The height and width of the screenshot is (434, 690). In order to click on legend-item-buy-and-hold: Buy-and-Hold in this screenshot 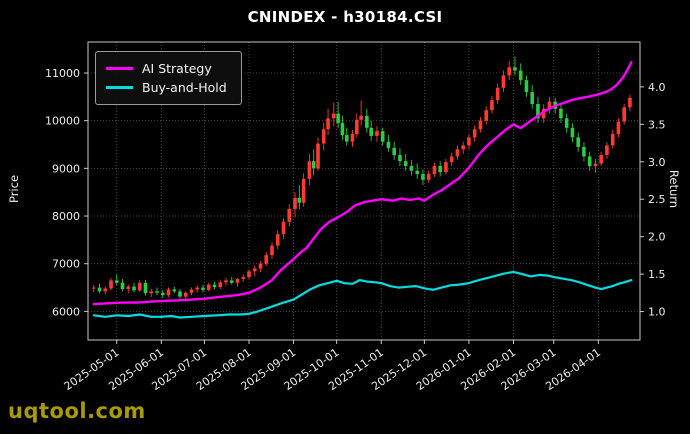, I will do `click(166, 87)`.